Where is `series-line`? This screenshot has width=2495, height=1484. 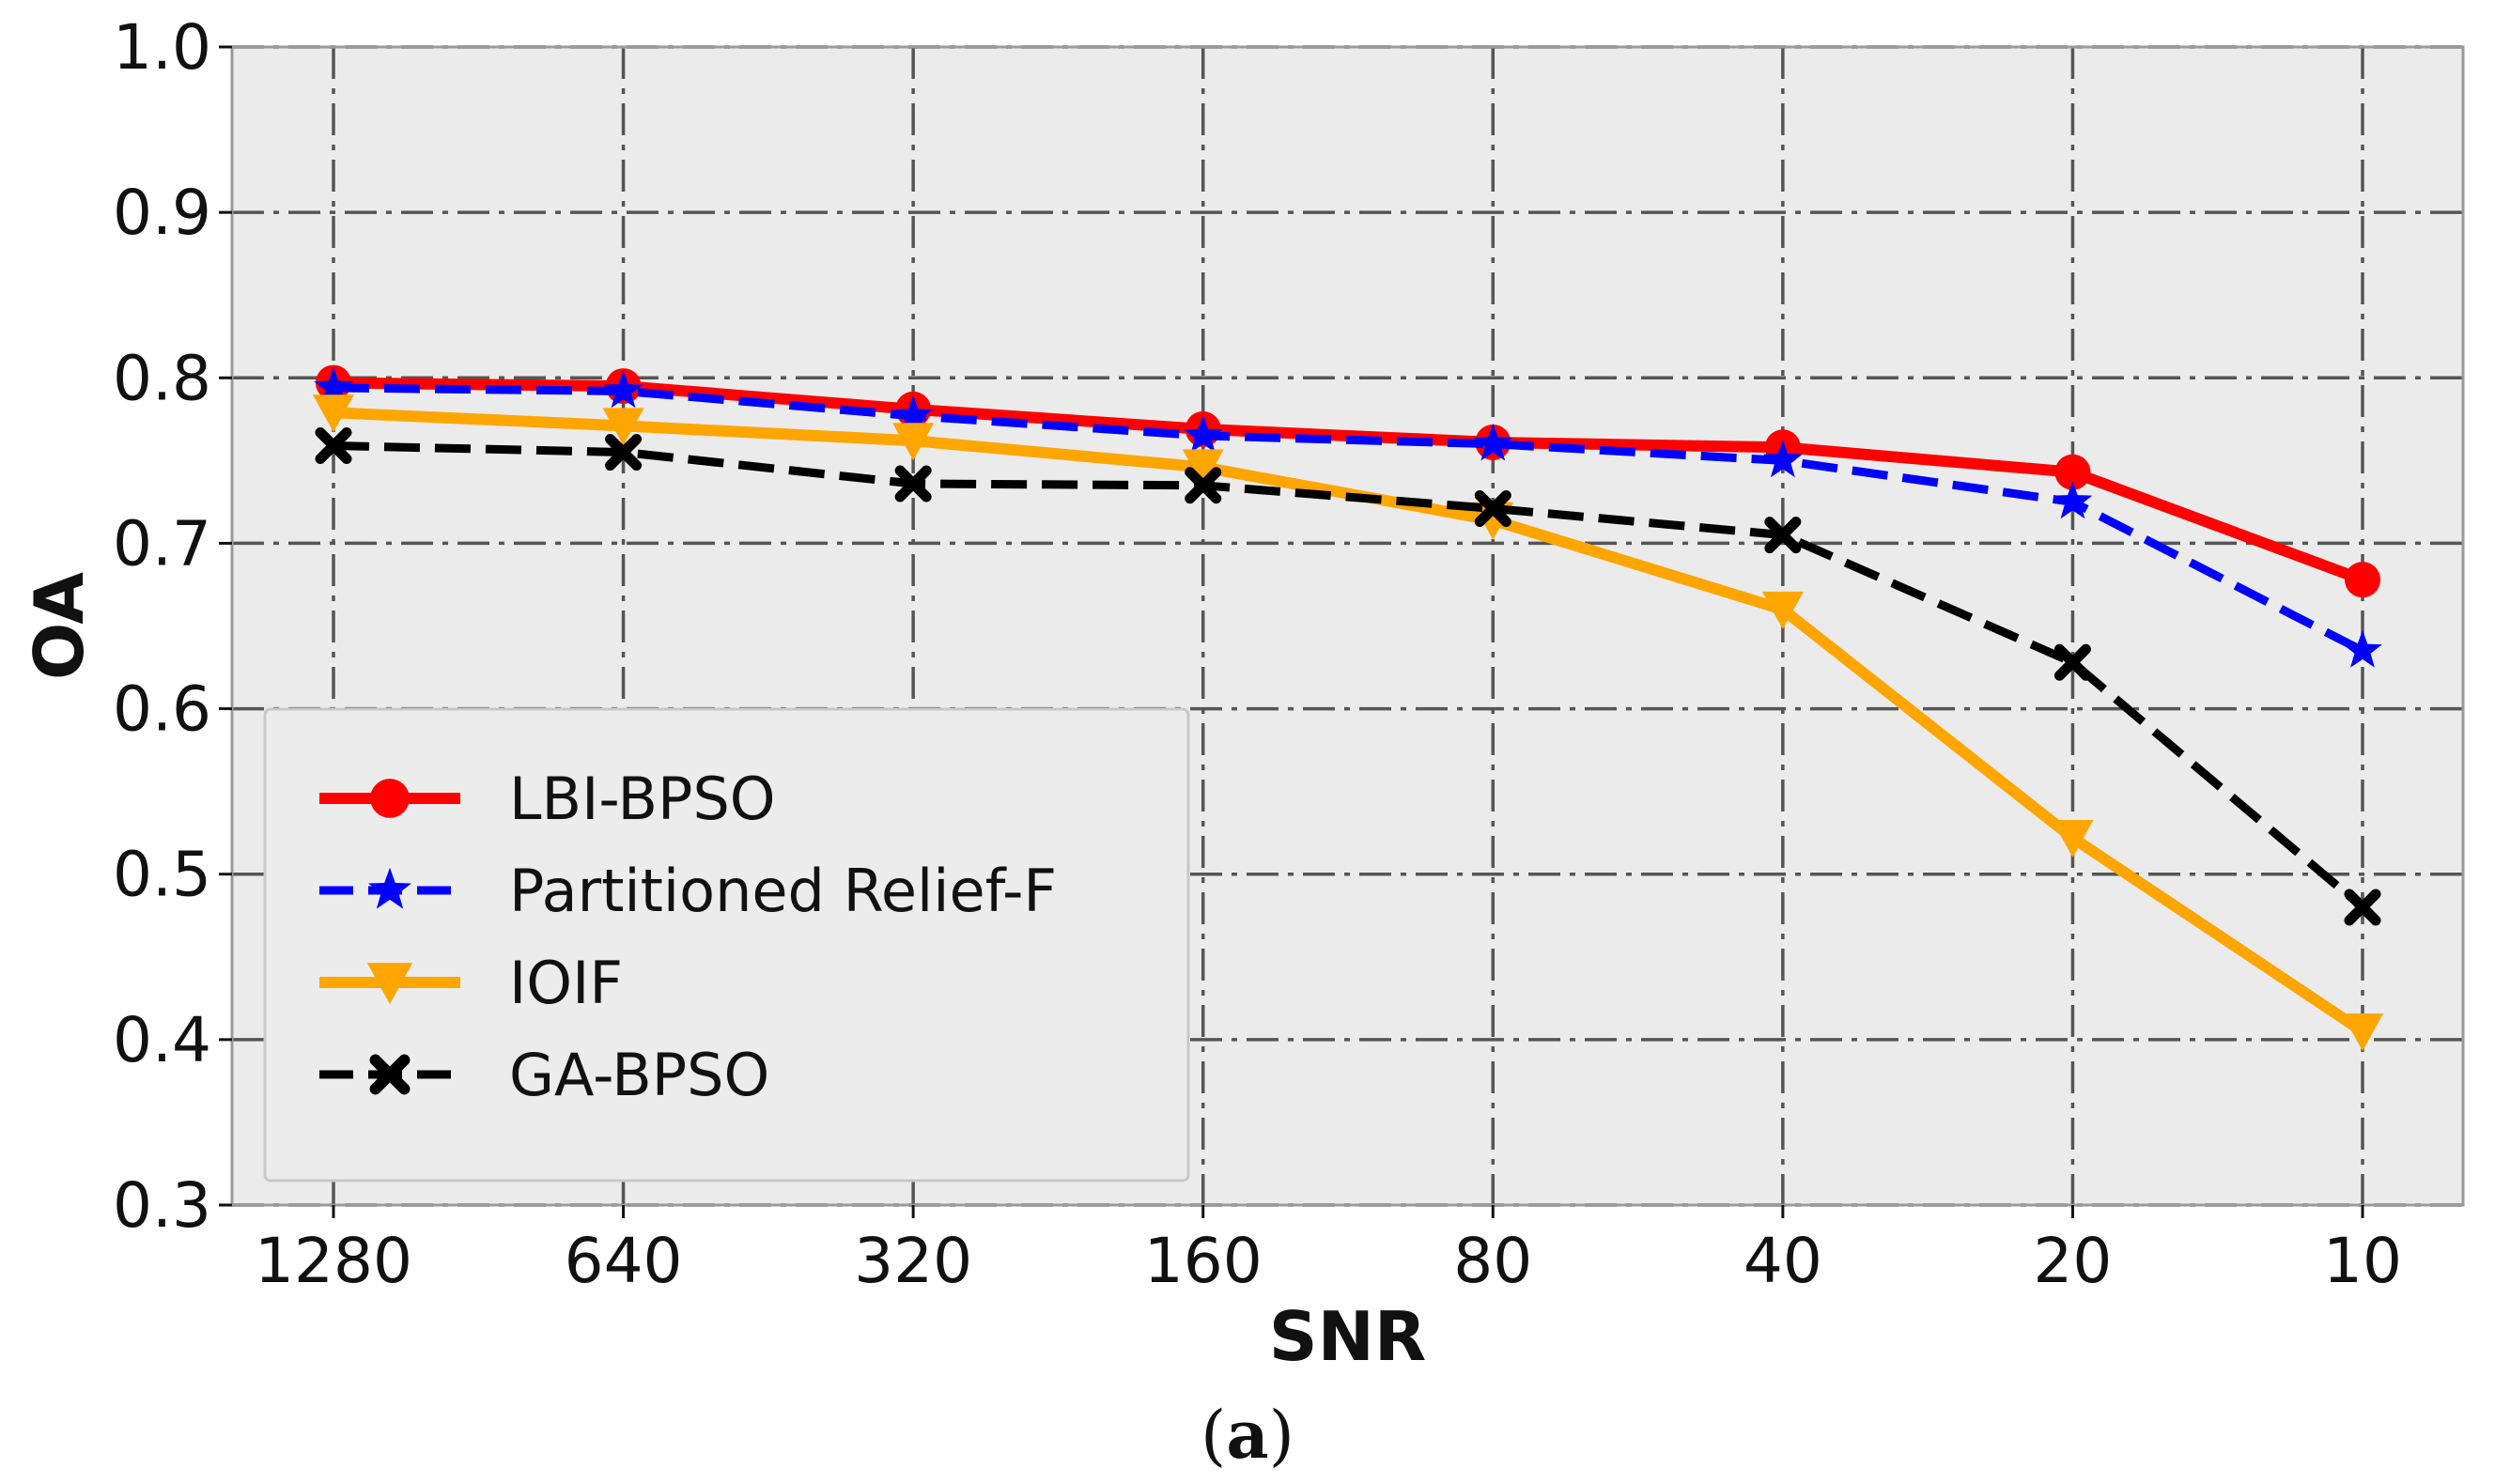
series-line is located at coordinates (1349, 519).